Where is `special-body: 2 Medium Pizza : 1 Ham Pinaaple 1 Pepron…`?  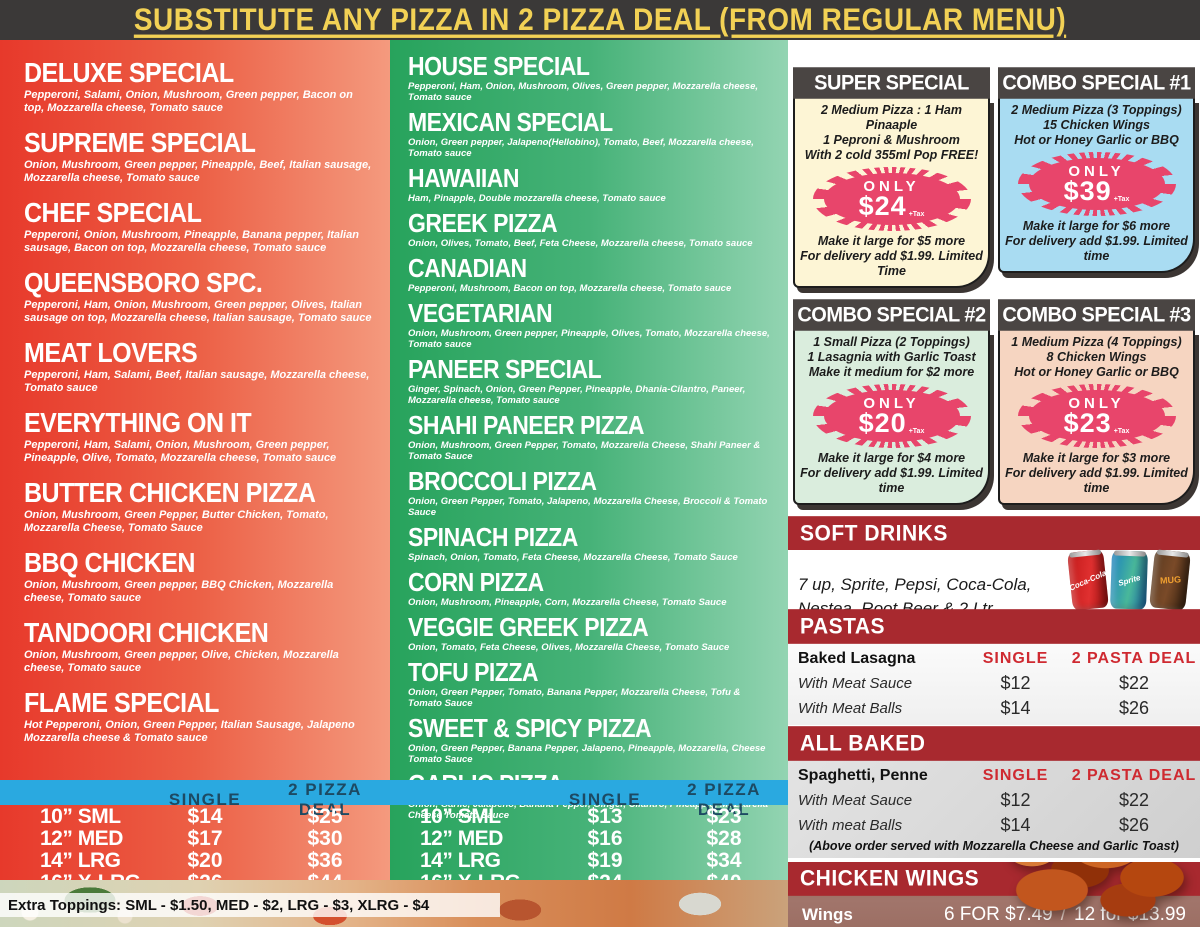 special-body: 2 Medium Pizza : 1 Ham Pinaaple 1 Pepron… is located at coordinates (891, 193).